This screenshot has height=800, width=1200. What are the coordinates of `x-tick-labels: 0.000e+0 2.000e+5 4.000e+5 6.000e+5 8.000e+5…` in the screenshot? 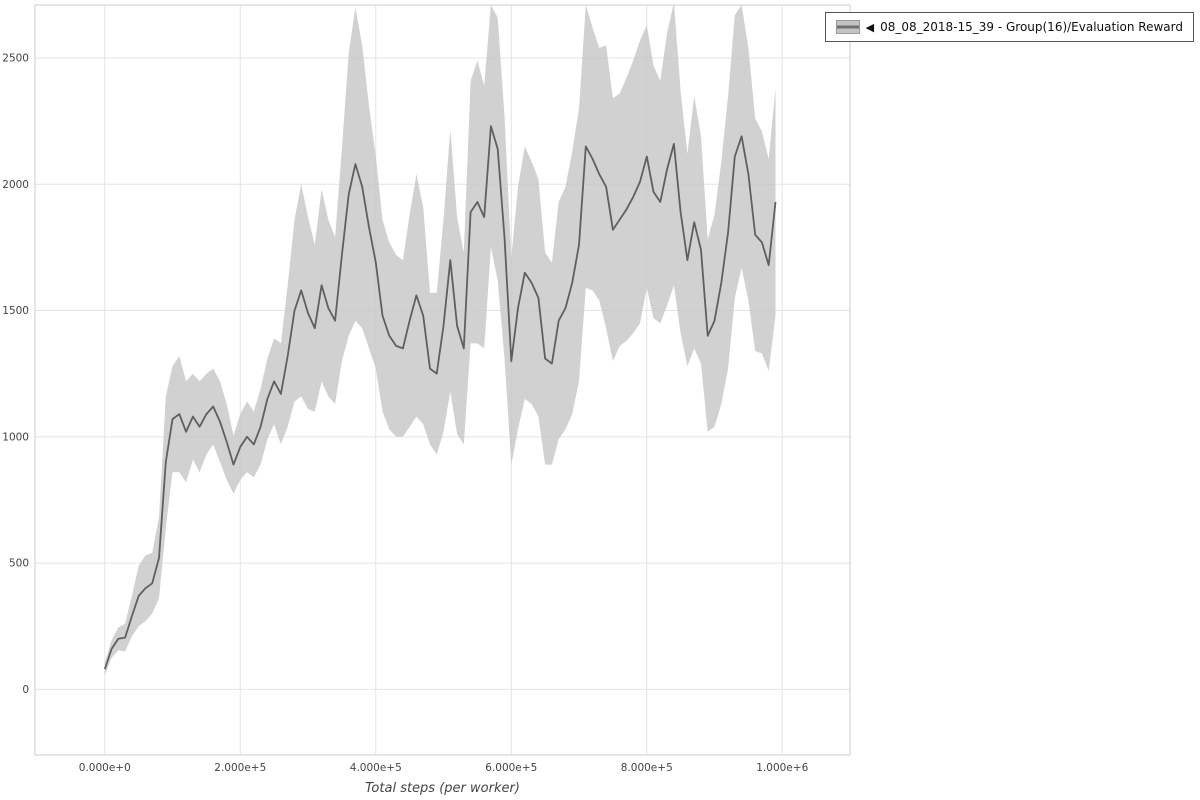 It's located at (444, 768).